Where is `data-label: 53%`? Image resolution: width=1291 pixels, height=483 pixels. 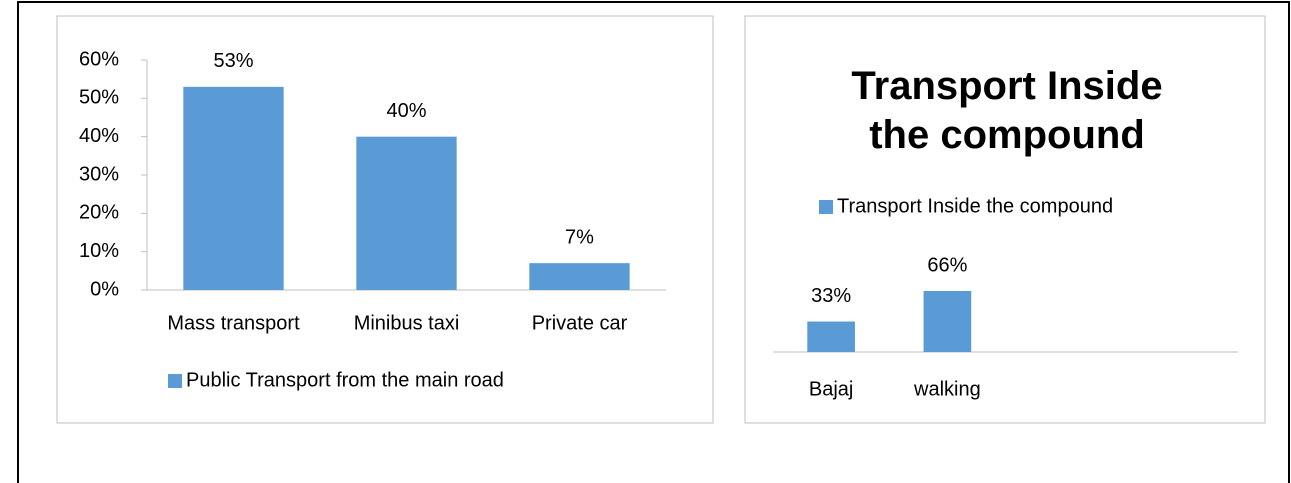 data-label: 53% is located at coordinates (233, 61).